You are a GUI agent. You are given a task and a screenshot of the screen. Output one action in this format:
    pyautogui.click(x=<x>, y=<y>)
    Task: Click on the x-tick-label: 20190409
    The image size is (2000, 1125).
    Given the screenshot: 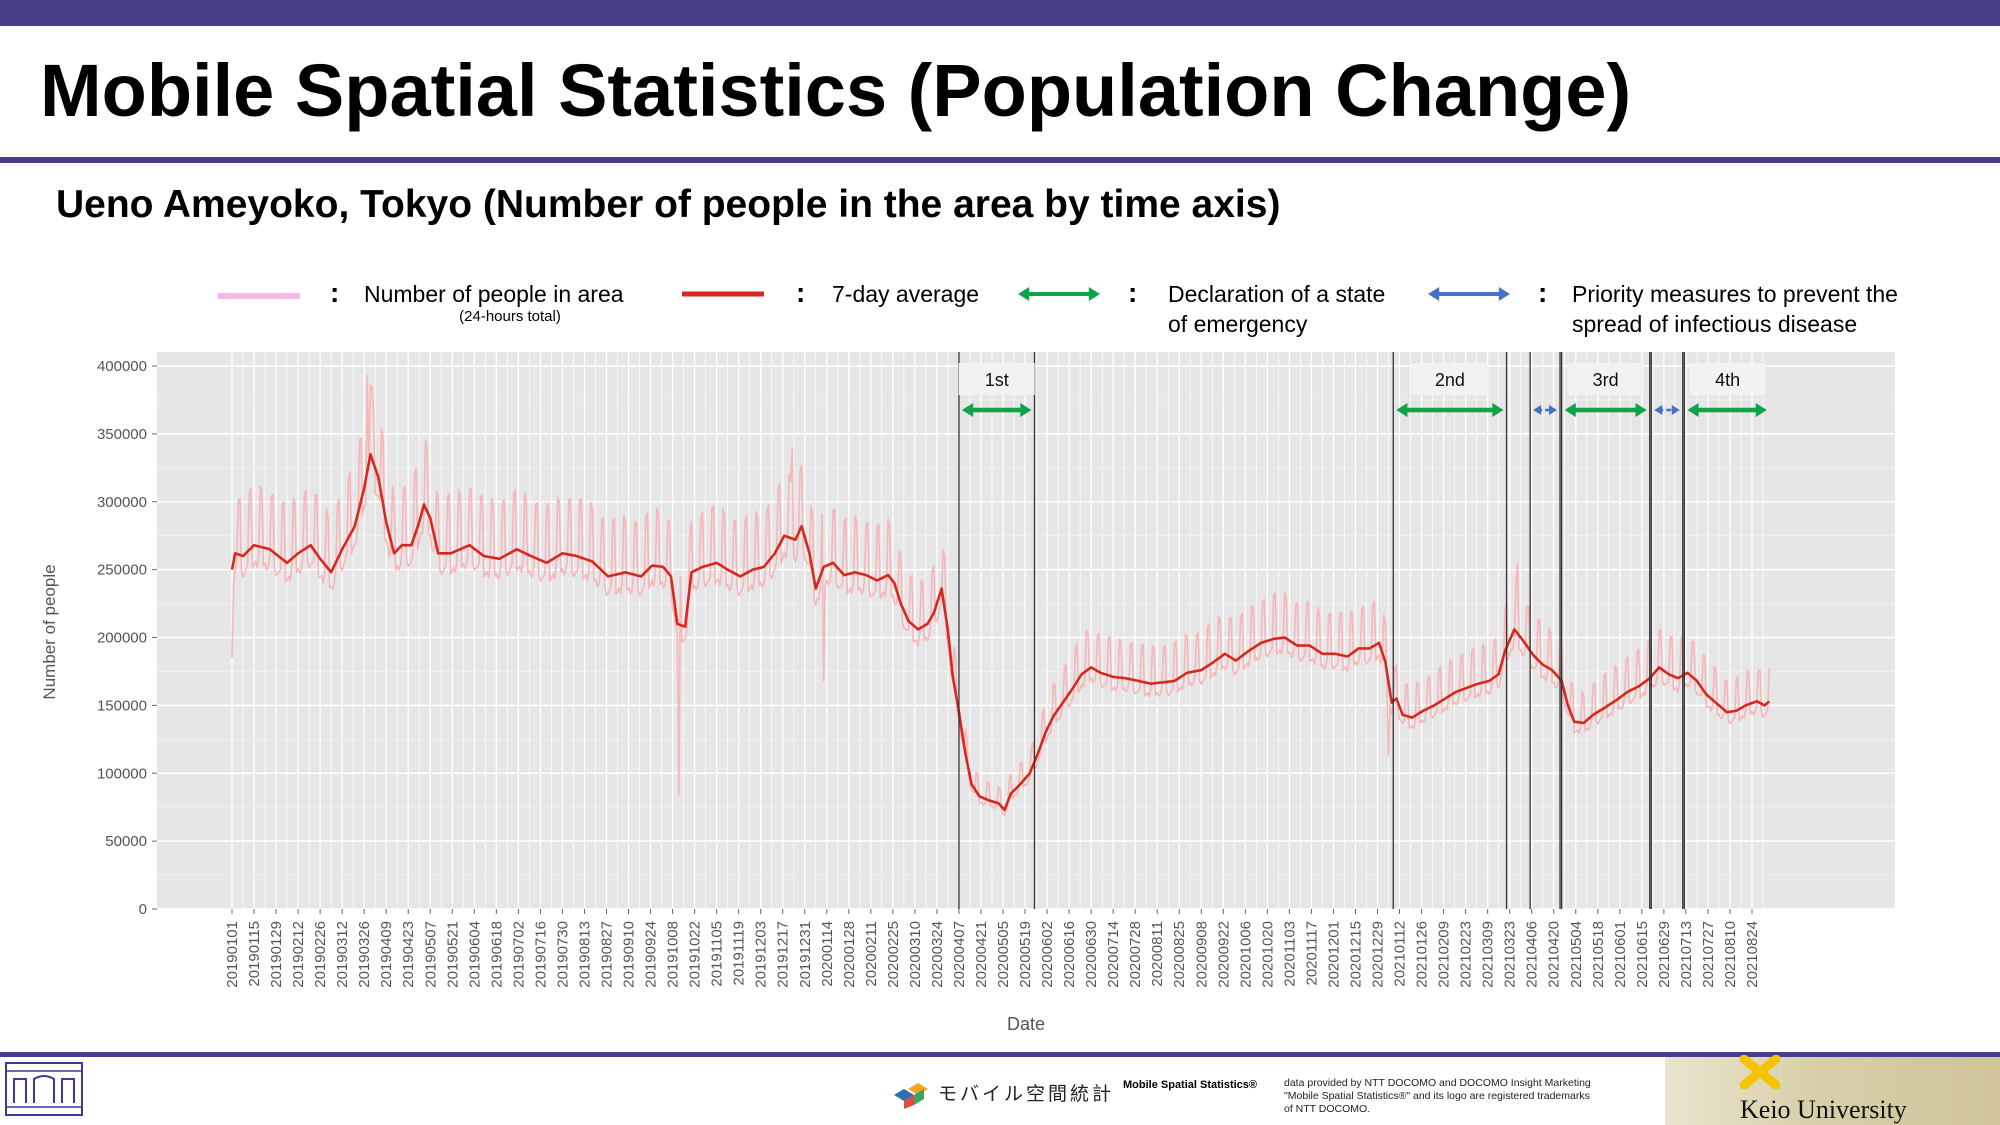 What is the action you would take?
    pyautogui.click(x=386, y=954)
    